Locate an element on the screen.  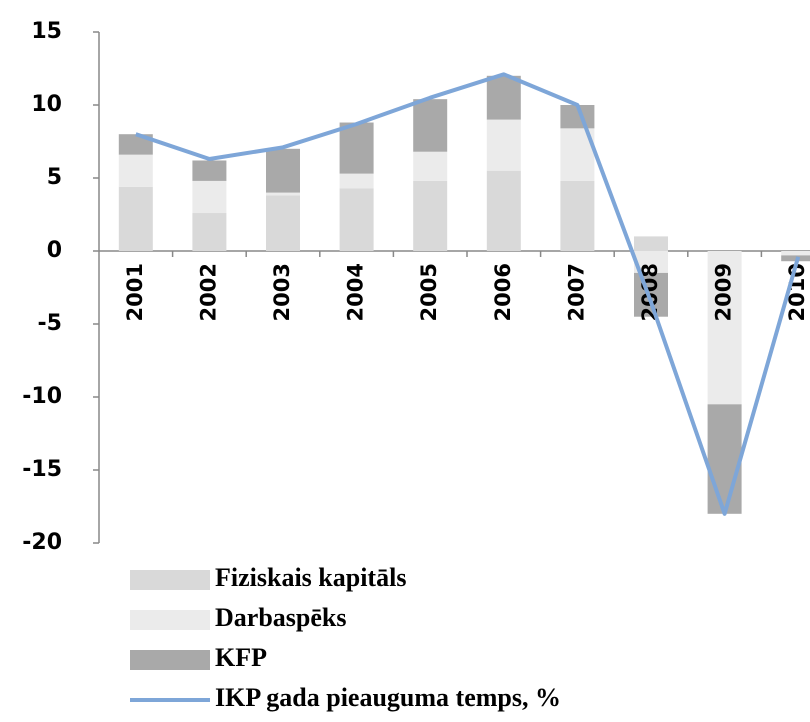
legend-label: Fiziskais kapitāls is located at coordinates (310, 577).